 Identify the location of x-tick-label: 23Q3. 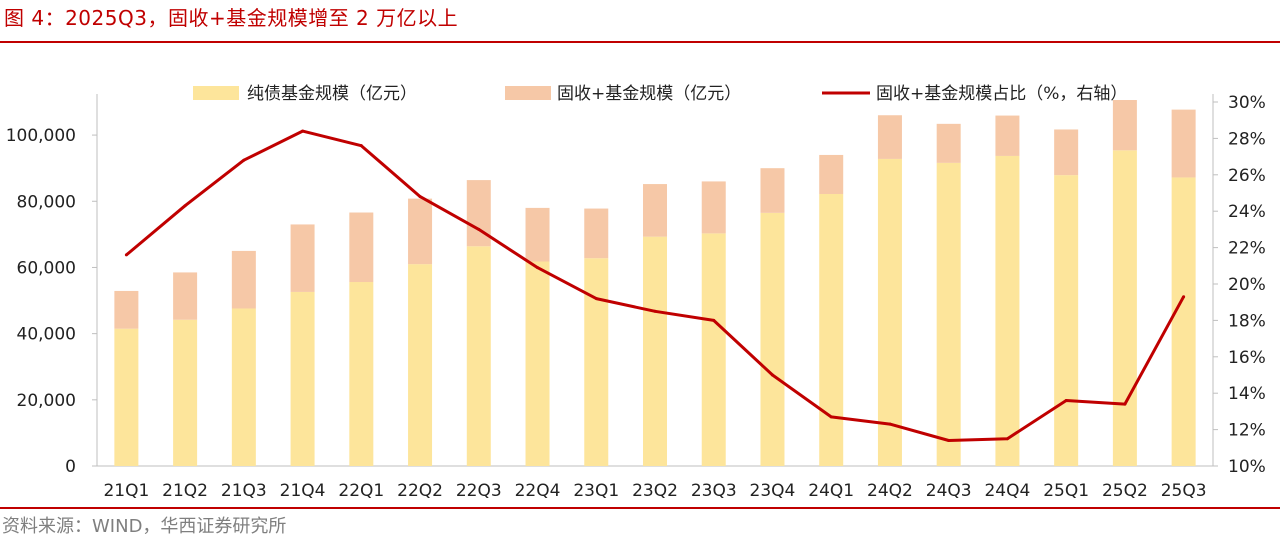
(714, 491).